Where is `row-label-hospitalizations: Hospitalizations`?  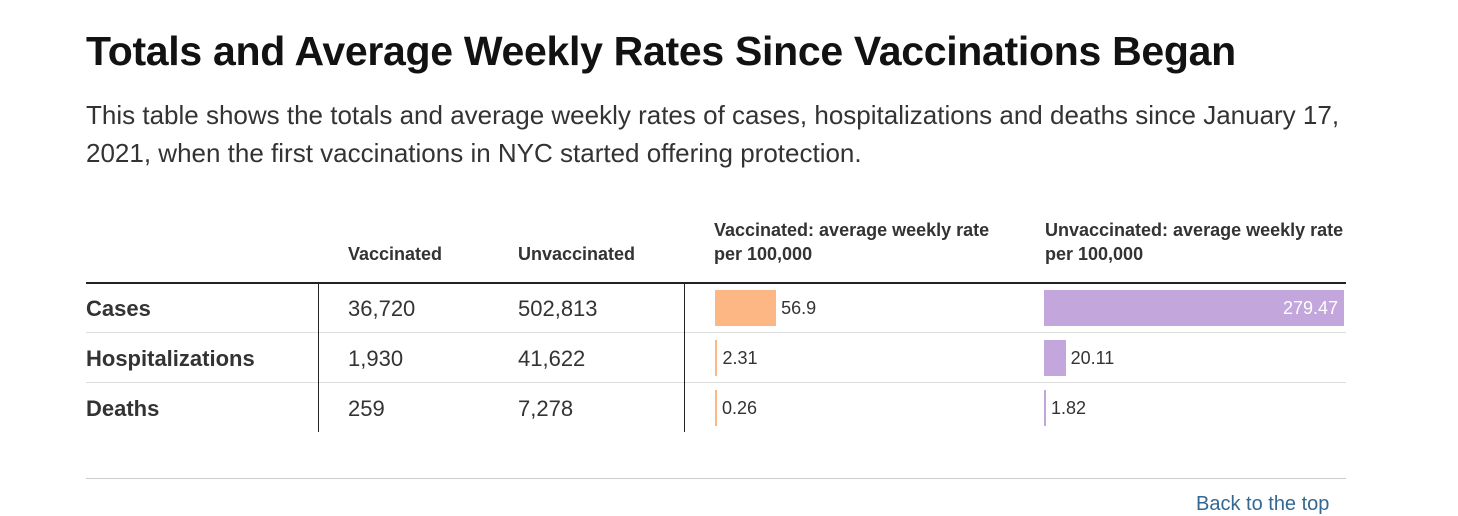 row-label-hospitalizations: Hospitalizations is located at coordinates (170, 358).